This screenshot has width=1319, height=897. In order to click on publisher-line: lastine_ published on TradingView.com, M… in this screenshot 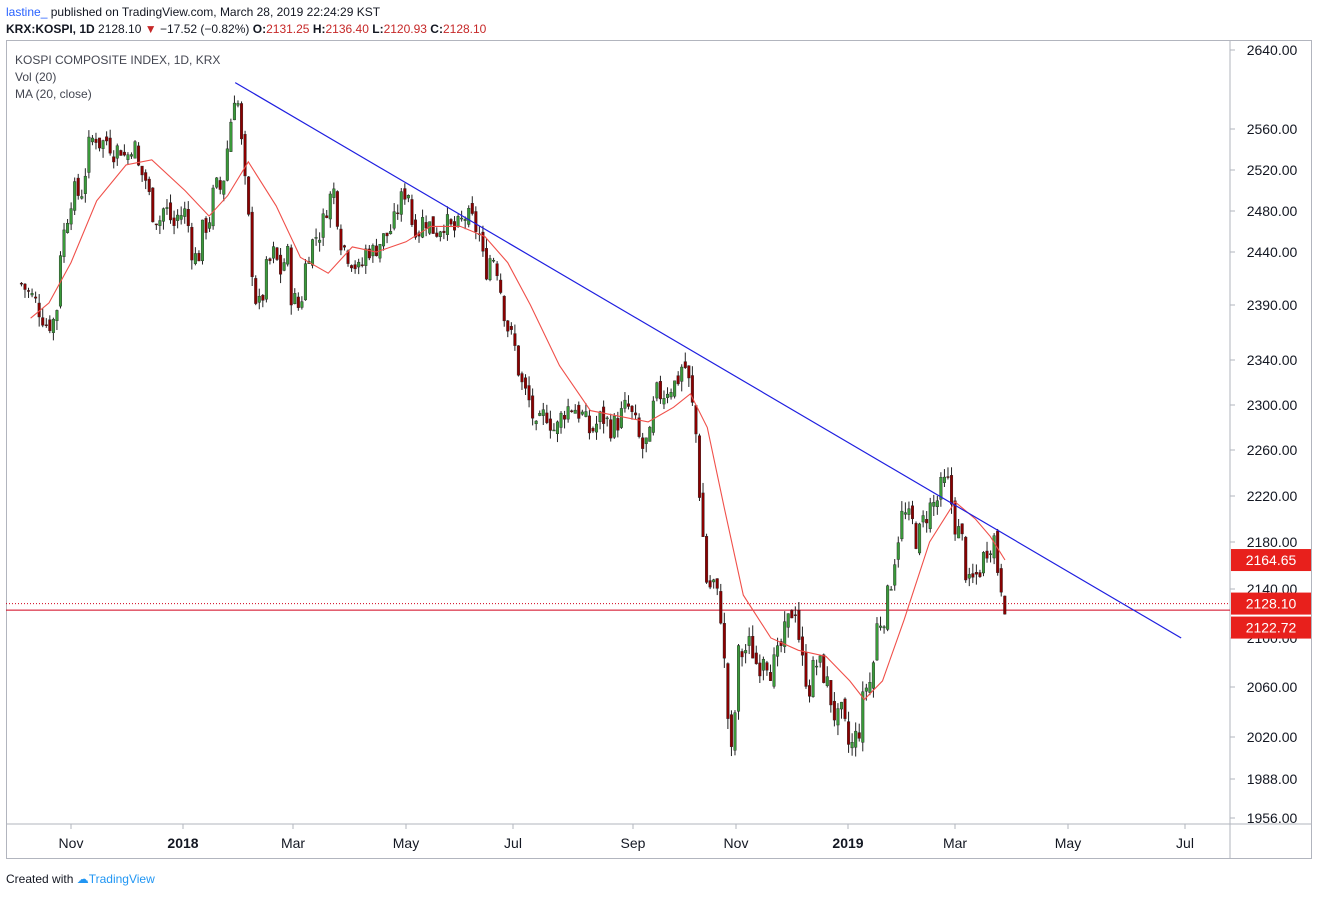, I will do `click(193, 12)`.